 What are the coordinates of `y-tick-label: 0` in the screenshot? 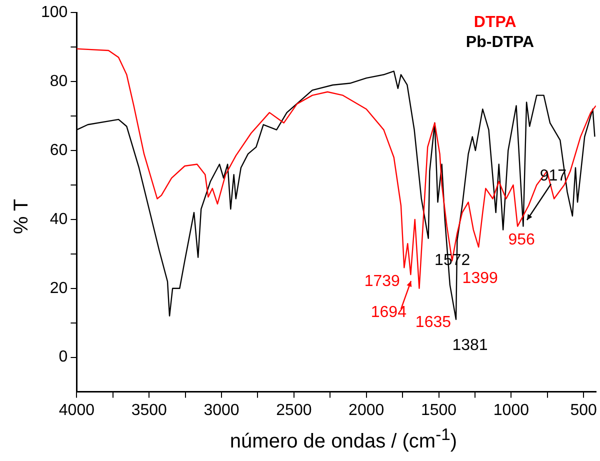 It's located at (63, 357).